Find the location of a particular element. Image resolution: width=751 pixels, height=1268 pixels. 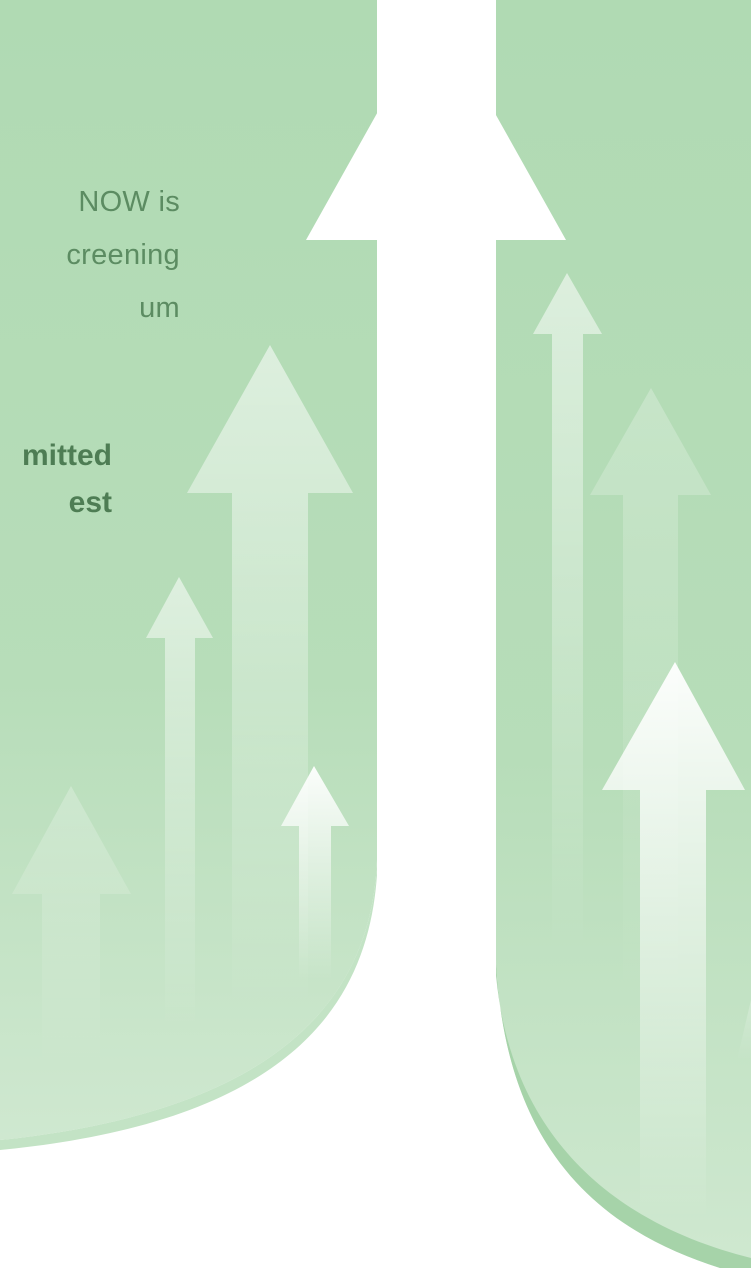

emphasis-text: mitted est is located at coordinates (56, 479).